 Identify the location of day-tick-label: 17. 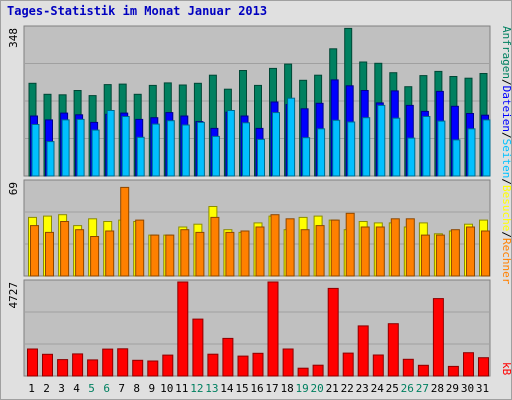
(271, 388).